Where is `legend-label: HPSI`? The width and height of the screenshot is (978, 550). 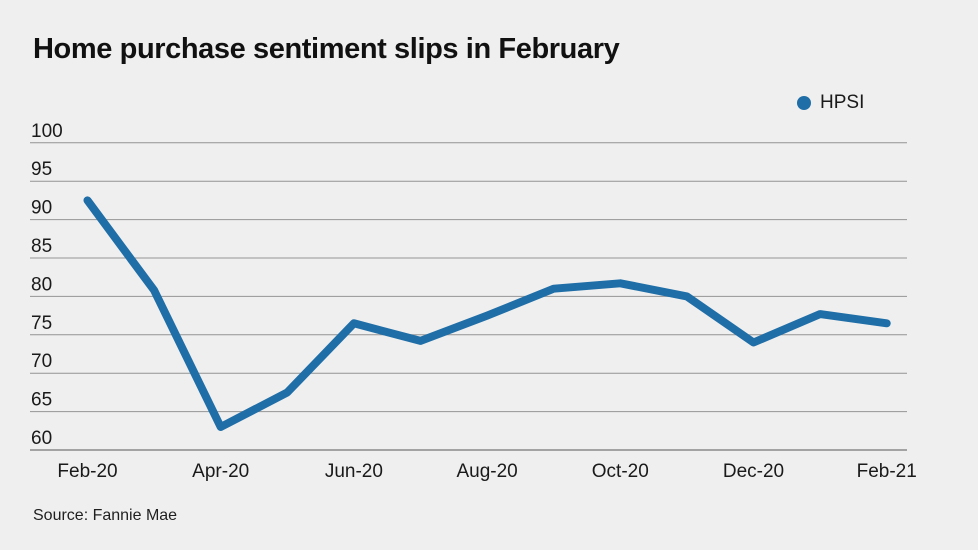
legend-label: HPSI is located at coordinates (842, 102).